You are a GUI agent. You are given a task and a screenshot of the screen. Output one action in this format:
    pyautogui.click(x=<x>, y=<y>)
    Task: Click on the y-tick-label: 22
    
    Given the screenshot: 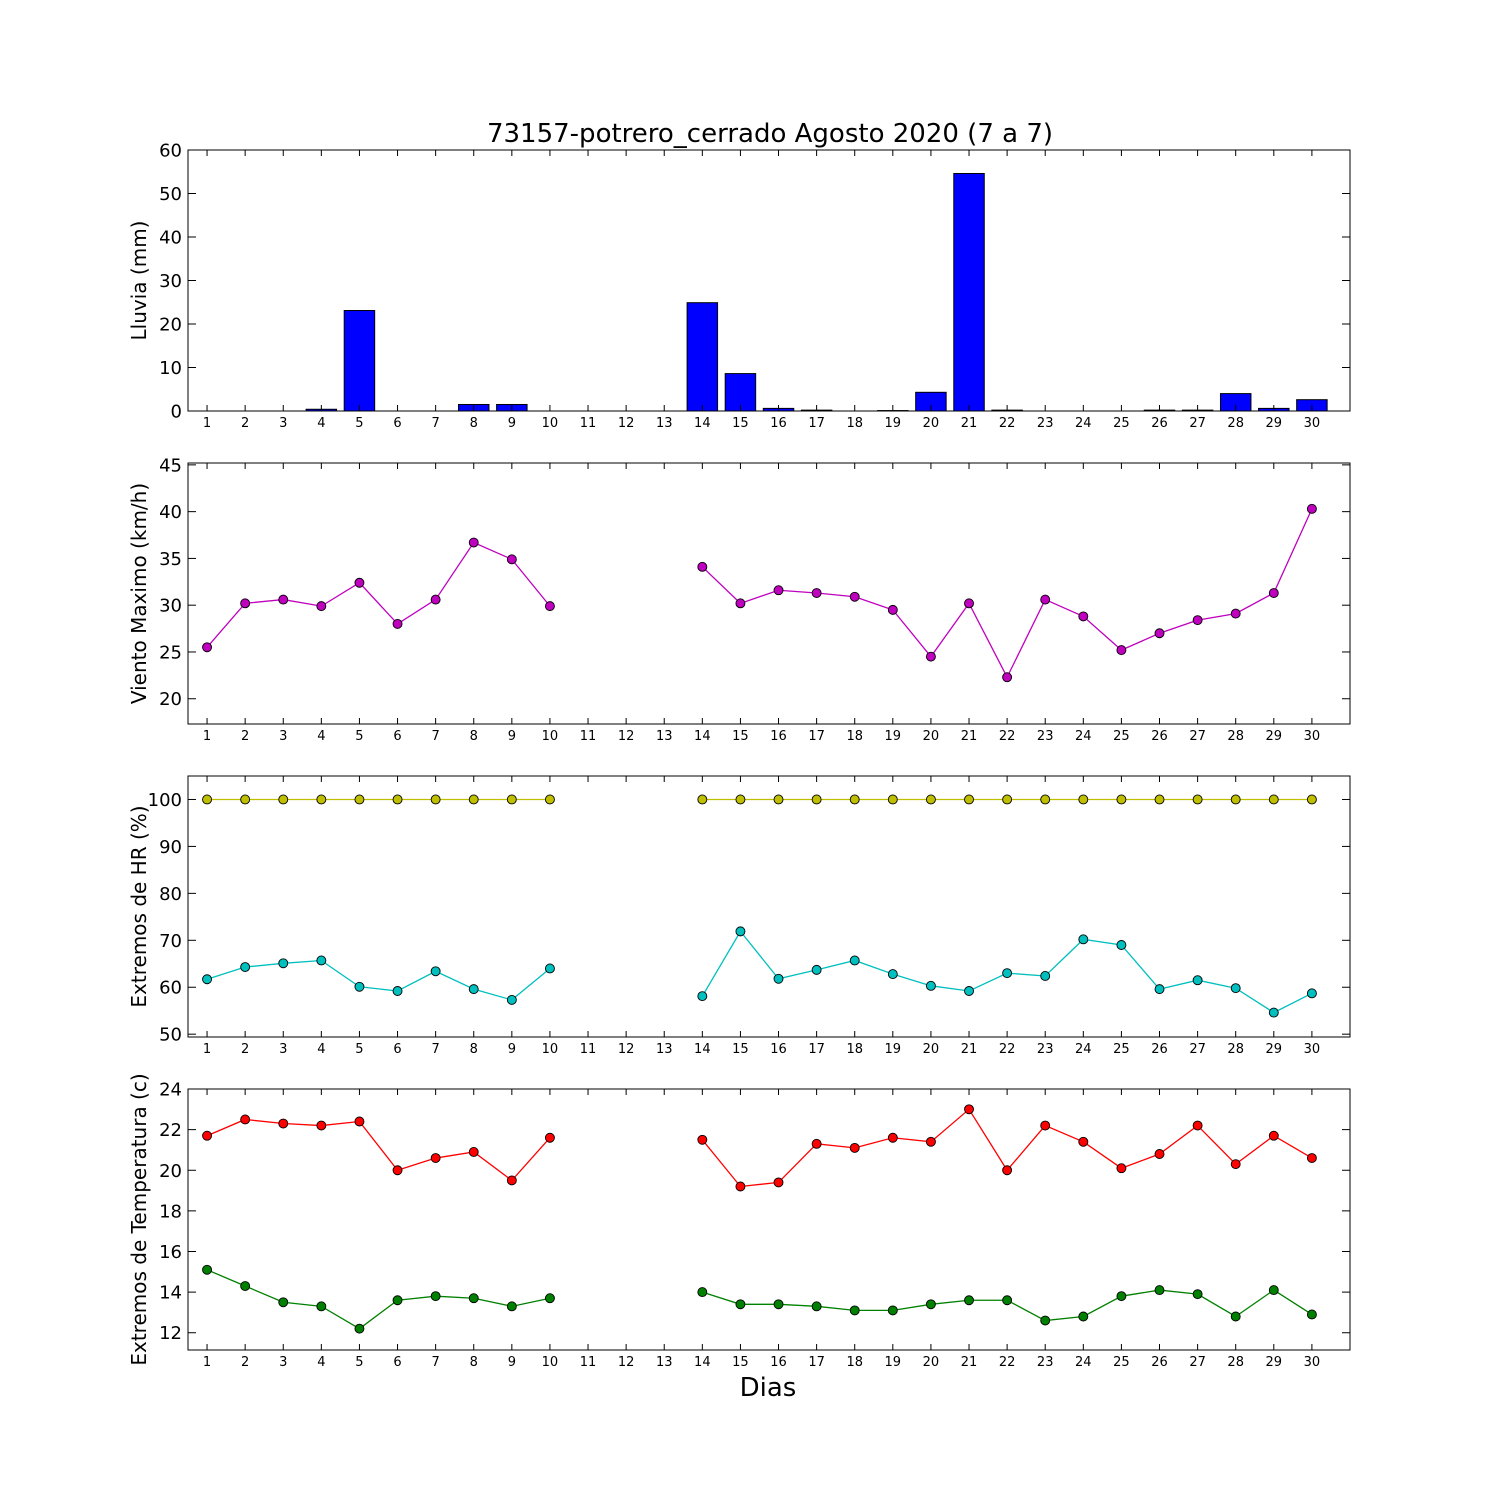 What is the action you would take?
    pyautogui.click(x=170, y=1130)
    